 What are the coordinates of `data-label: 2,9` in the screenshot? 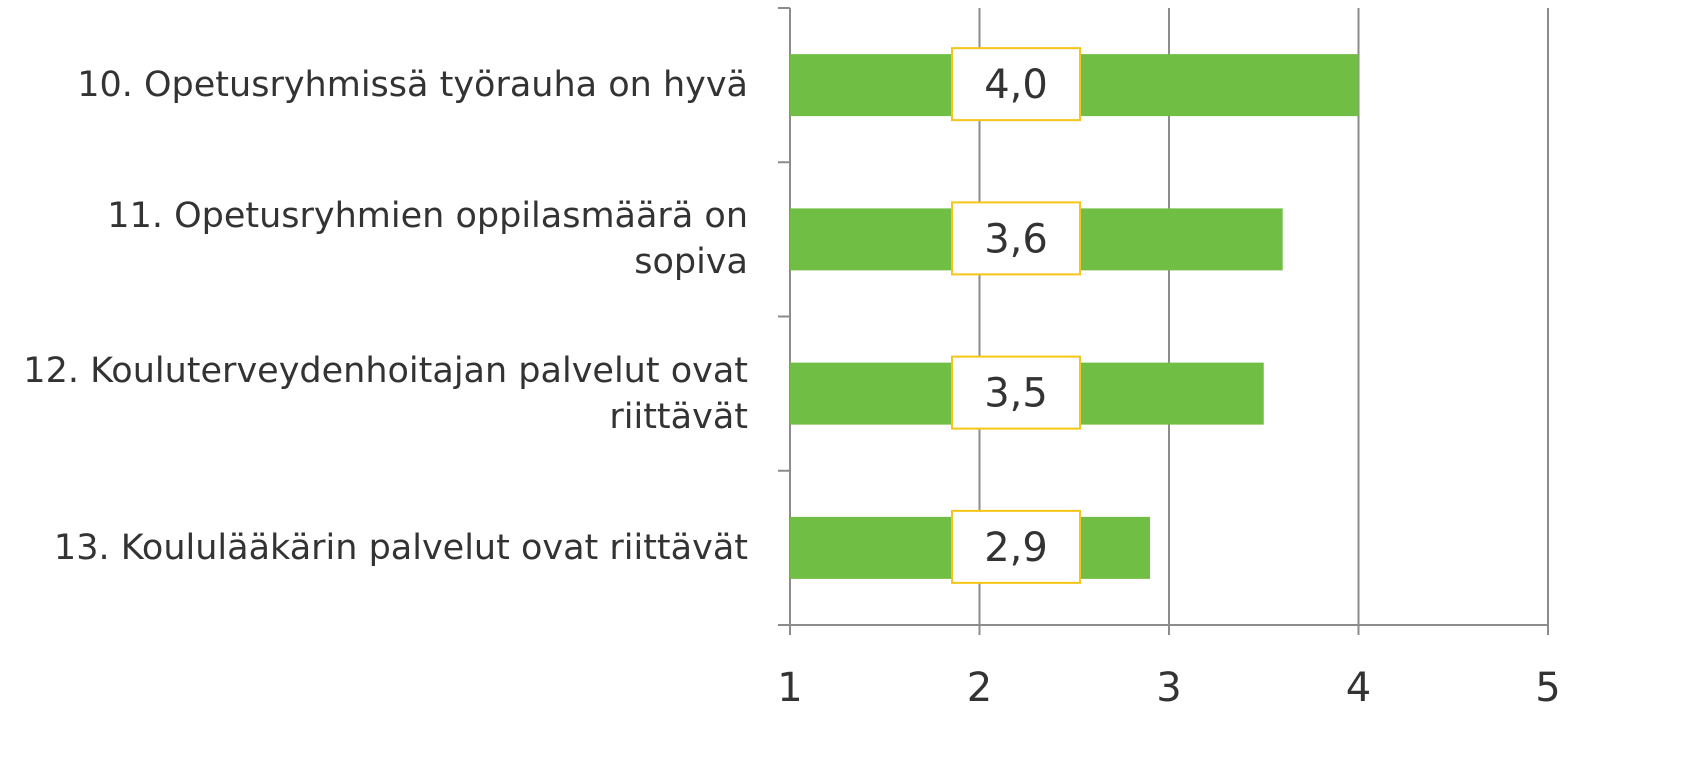 It's located at (1016, 548).